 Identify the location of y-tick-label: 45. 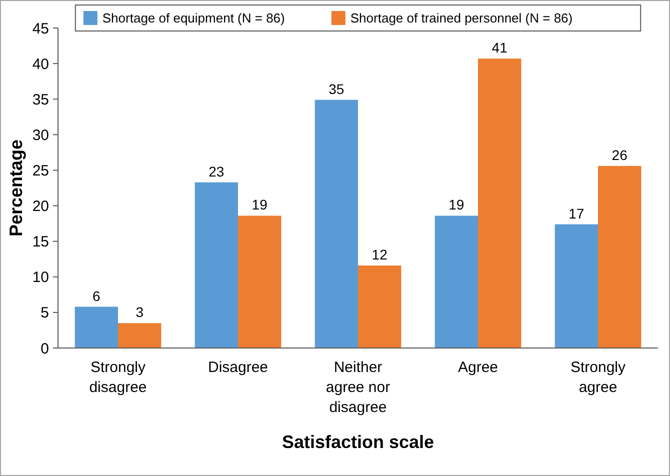
(40, 29).